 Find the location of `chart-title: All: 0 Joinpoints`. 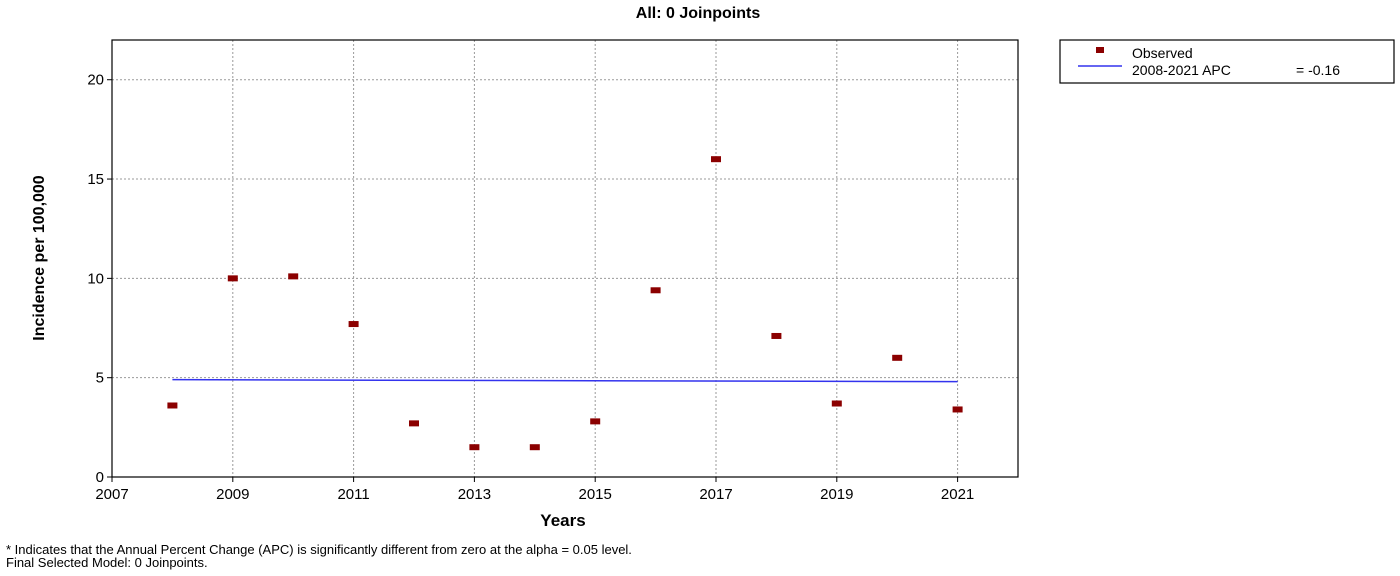

chart-title: All: 0 Joinpoints is located at coordinates (698, 13).